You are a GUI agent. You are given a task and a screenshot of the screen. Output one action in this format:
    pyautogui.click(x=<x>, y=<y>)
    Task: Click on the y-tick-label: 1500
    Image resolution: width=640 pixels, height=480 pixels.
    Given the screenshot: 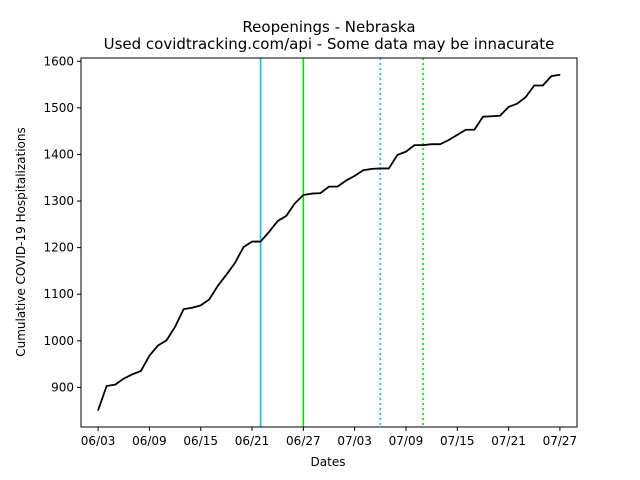 What is the action you would take?
    pyautogui.click(x=58, y=108)
    